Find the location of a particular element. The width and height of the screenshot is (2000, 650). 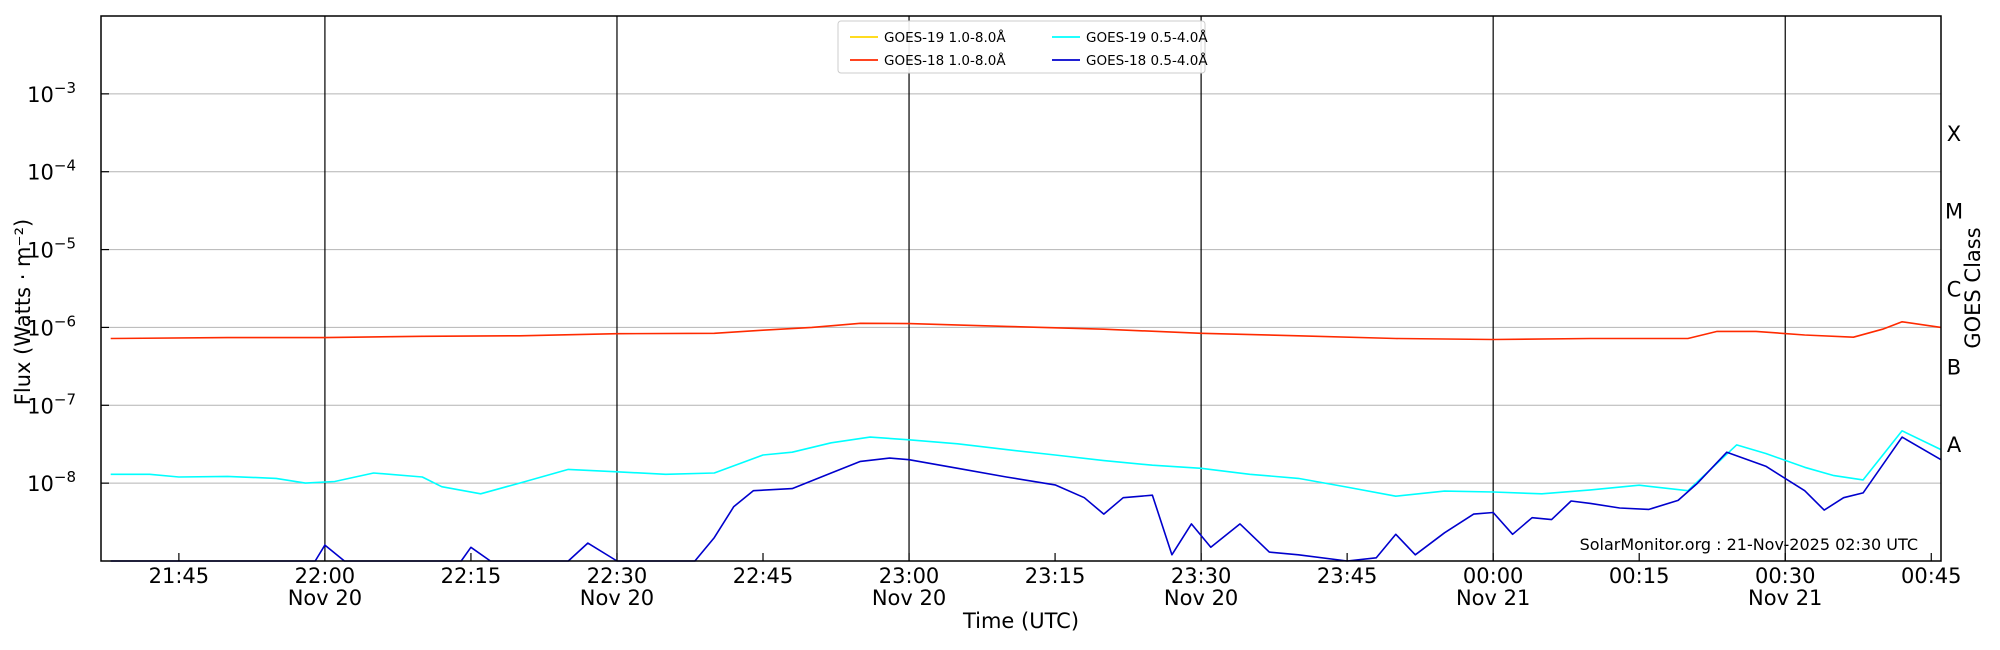

y-axis-label: Flux (Watts · m⁻²) is located at coordinates (23, 312).